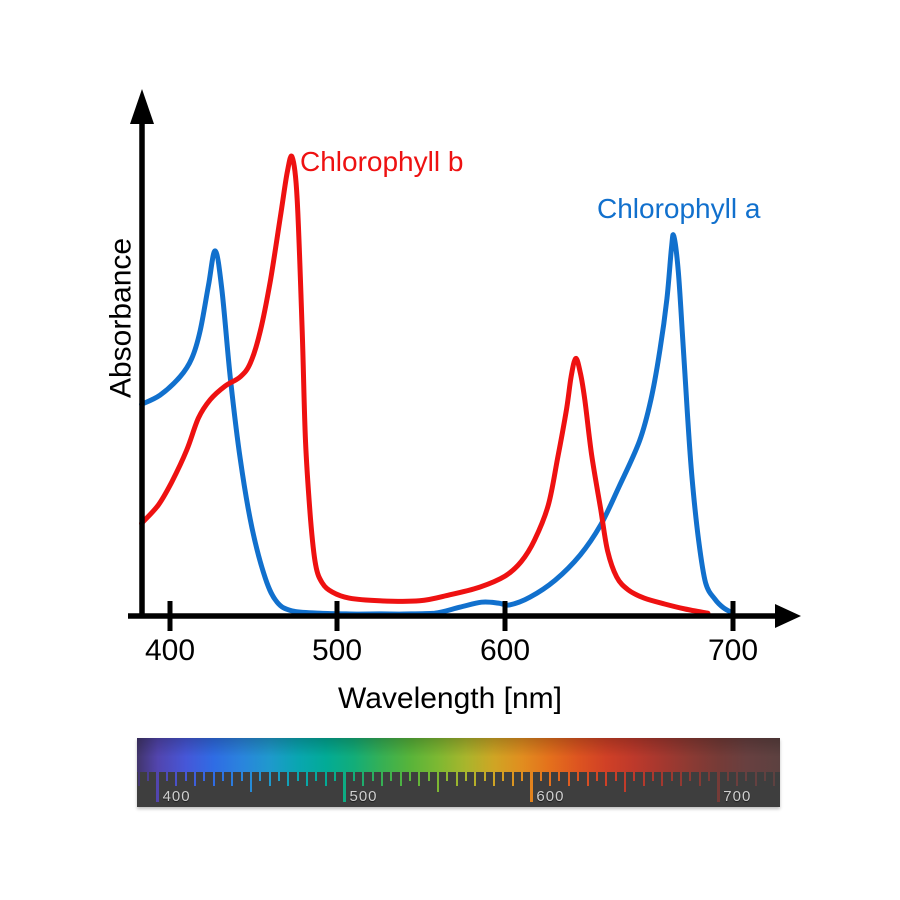  I want to click on ruler-label: 700, so click(737, 796).